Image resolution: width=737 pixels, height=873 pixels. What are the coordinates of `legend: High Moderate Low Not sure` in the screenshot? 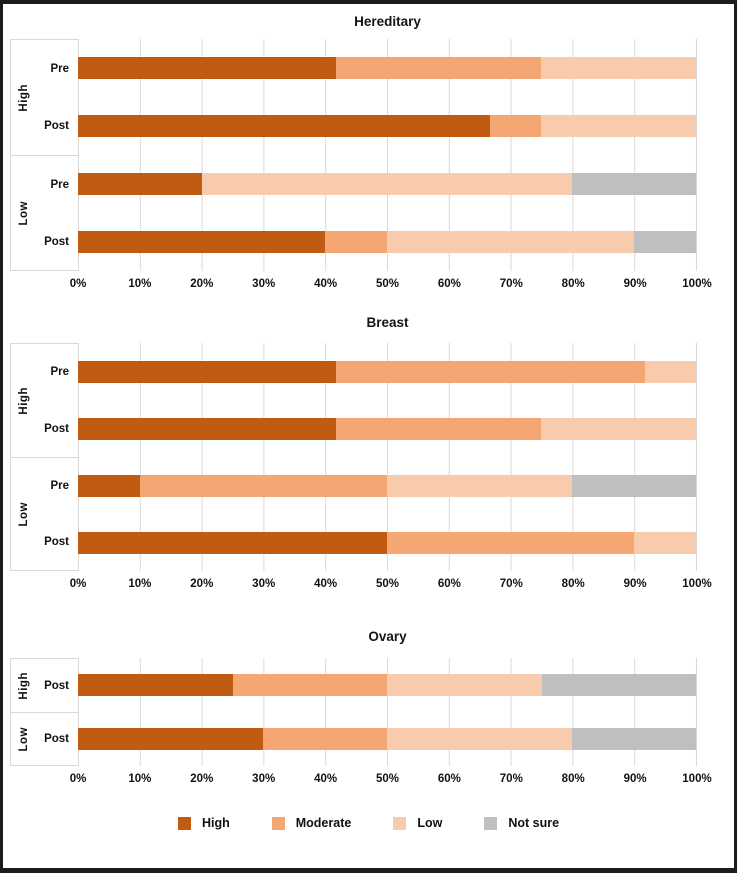 It's located at (368, 823).